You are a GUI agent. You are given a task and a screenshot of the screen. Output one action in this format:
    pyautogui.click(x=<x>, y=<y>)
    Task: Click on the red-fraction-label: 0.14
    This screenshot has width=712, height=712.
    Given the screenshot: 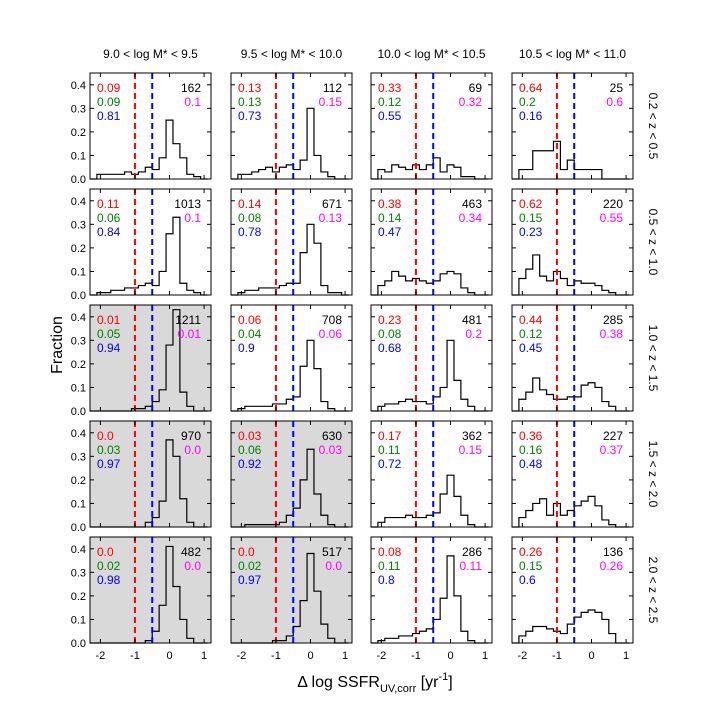 What is the action you would take?
    pyautogui.click(x=250, y=204)
    